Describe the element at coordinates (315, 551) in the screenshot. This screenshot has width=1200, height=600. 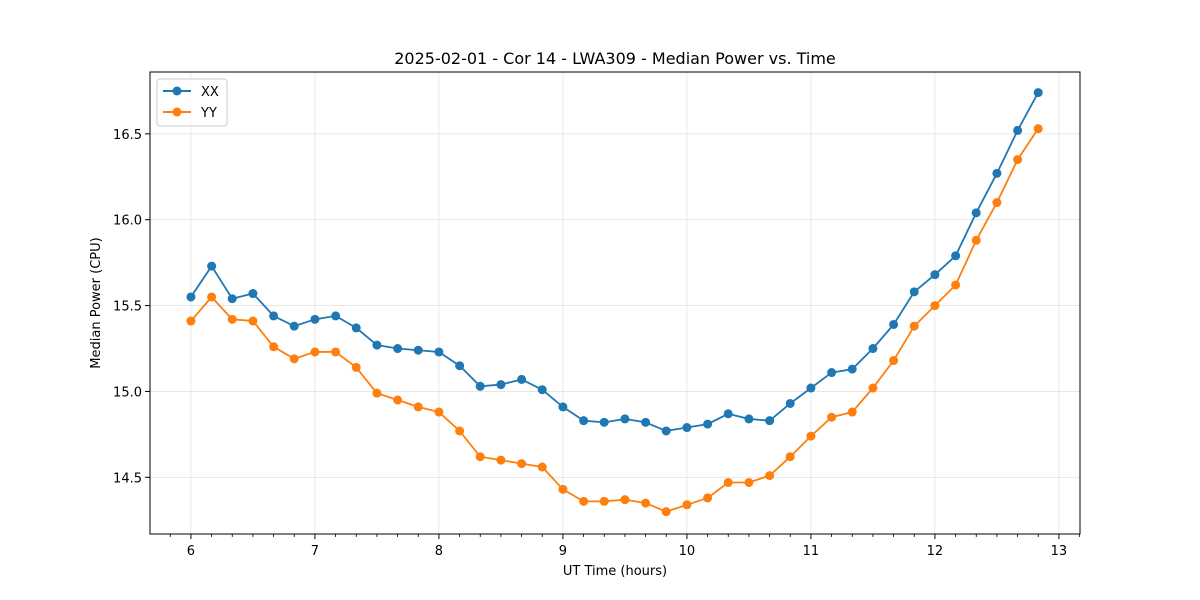
I see `x-tick-label: 7` at that location.